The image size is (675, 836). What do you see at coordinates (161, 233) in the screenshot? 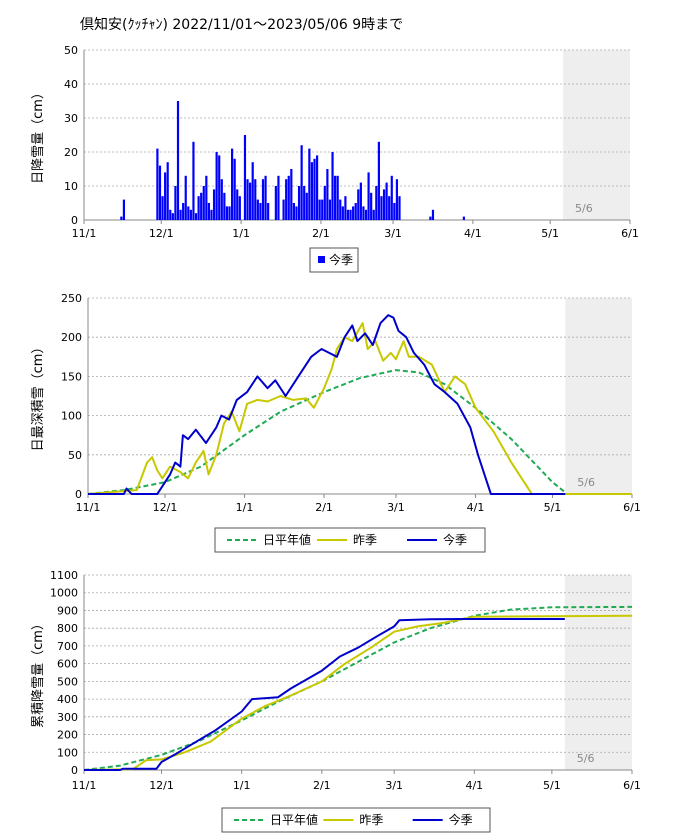
I see `x-tick-label: 12/1` at bounding box center [161, 233].